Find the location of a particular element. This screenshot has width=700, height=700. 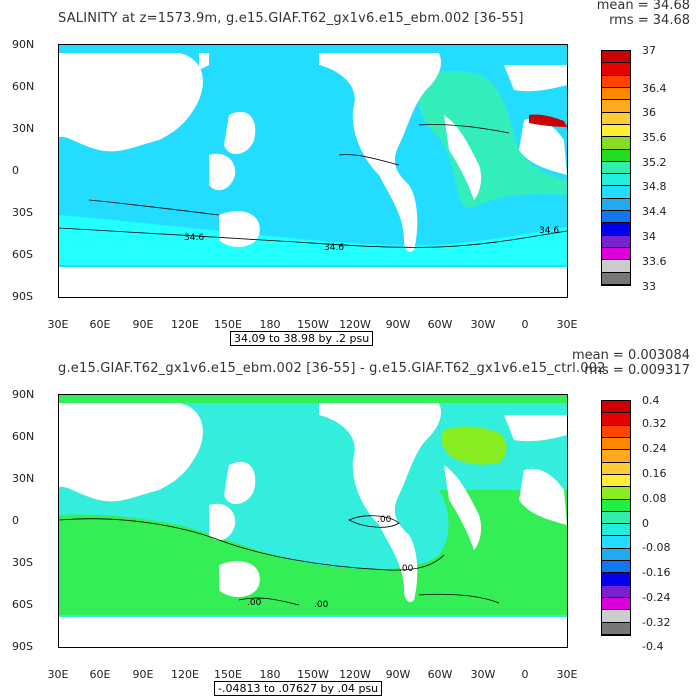

rms-stat: rms = 34.68 is located at coordinates (649, 20).